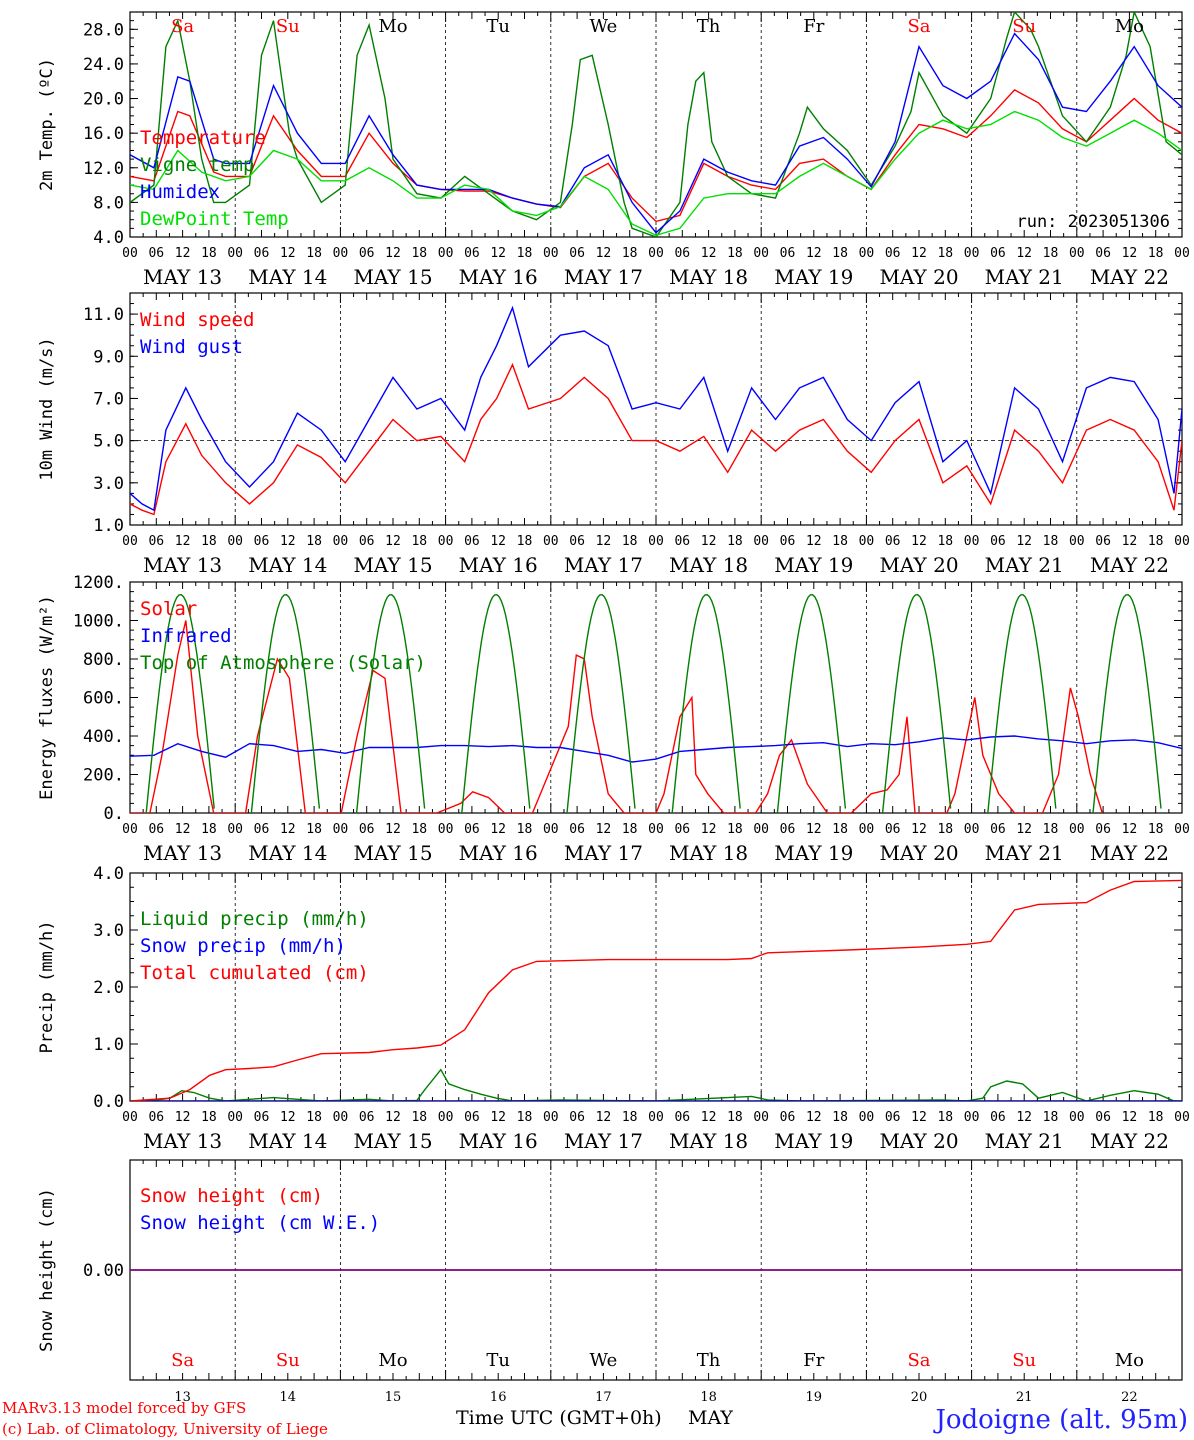 This screenshot has height=1440, width=1194. I want to click on day-number-label: 22, so click(1129, 1397).